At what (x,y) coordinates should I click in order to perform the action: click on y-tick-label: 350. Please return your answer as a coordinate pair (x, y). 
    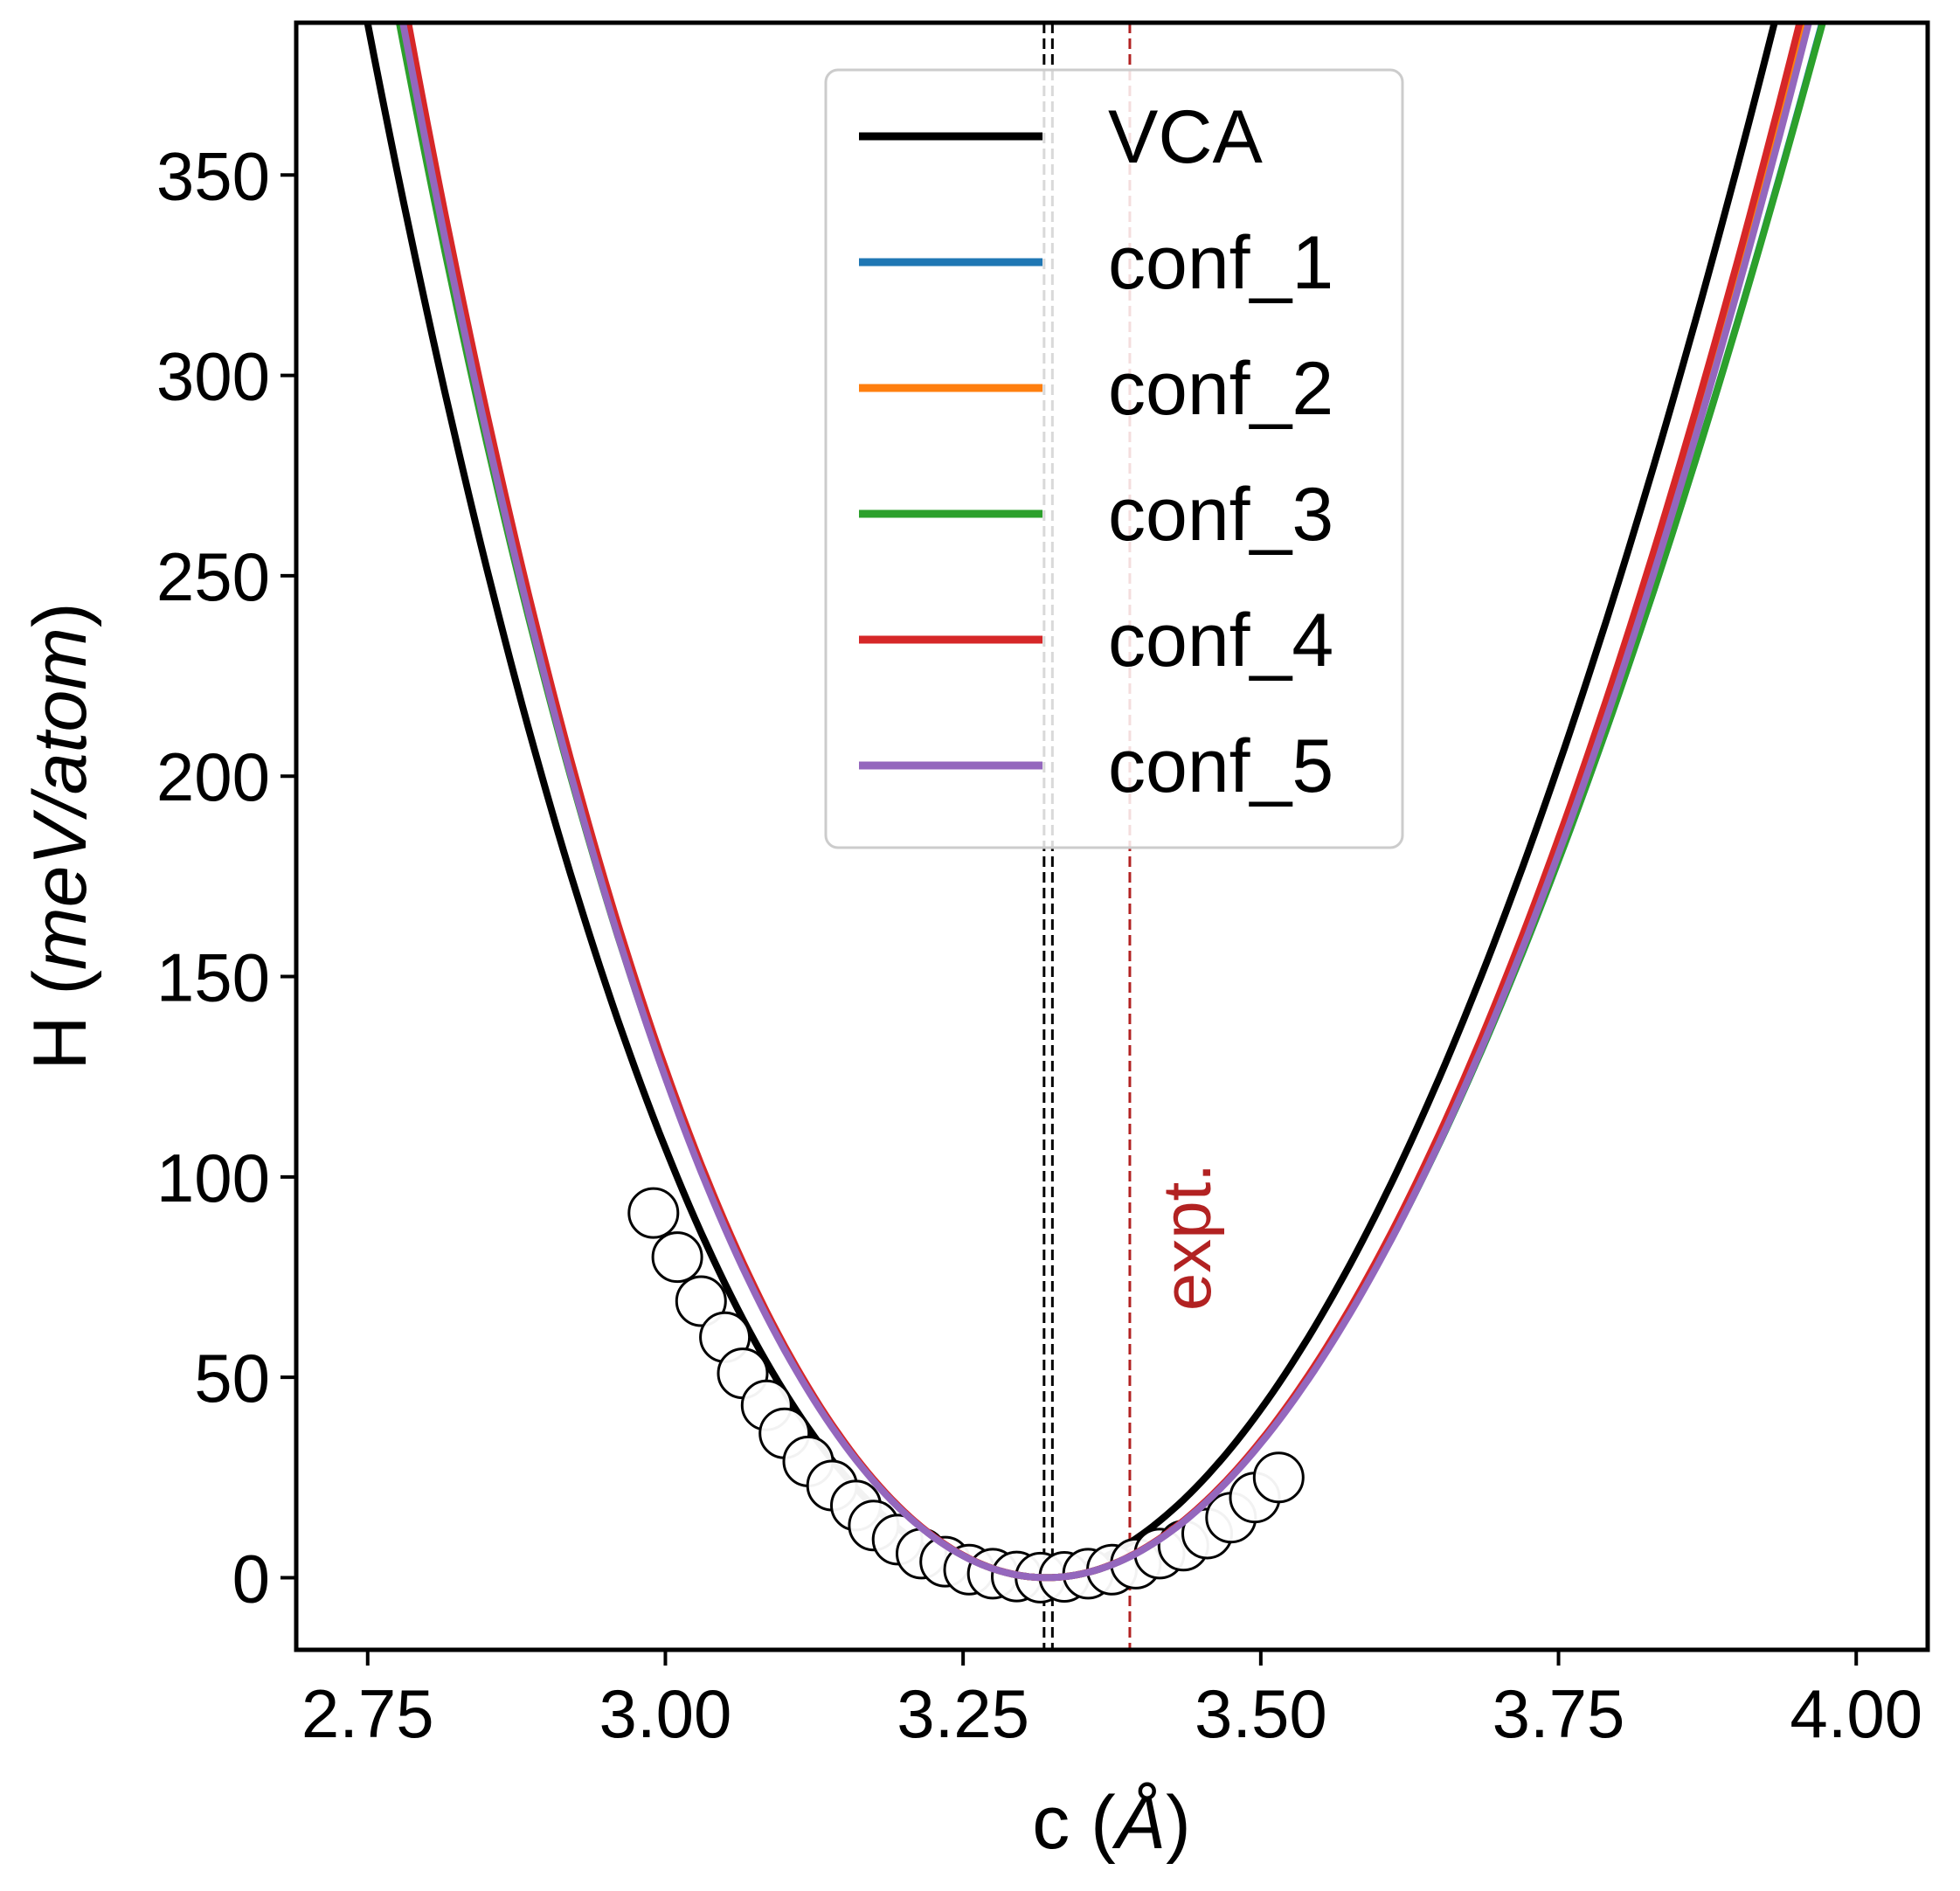
    Looking at the image, I should click on (213, 175).